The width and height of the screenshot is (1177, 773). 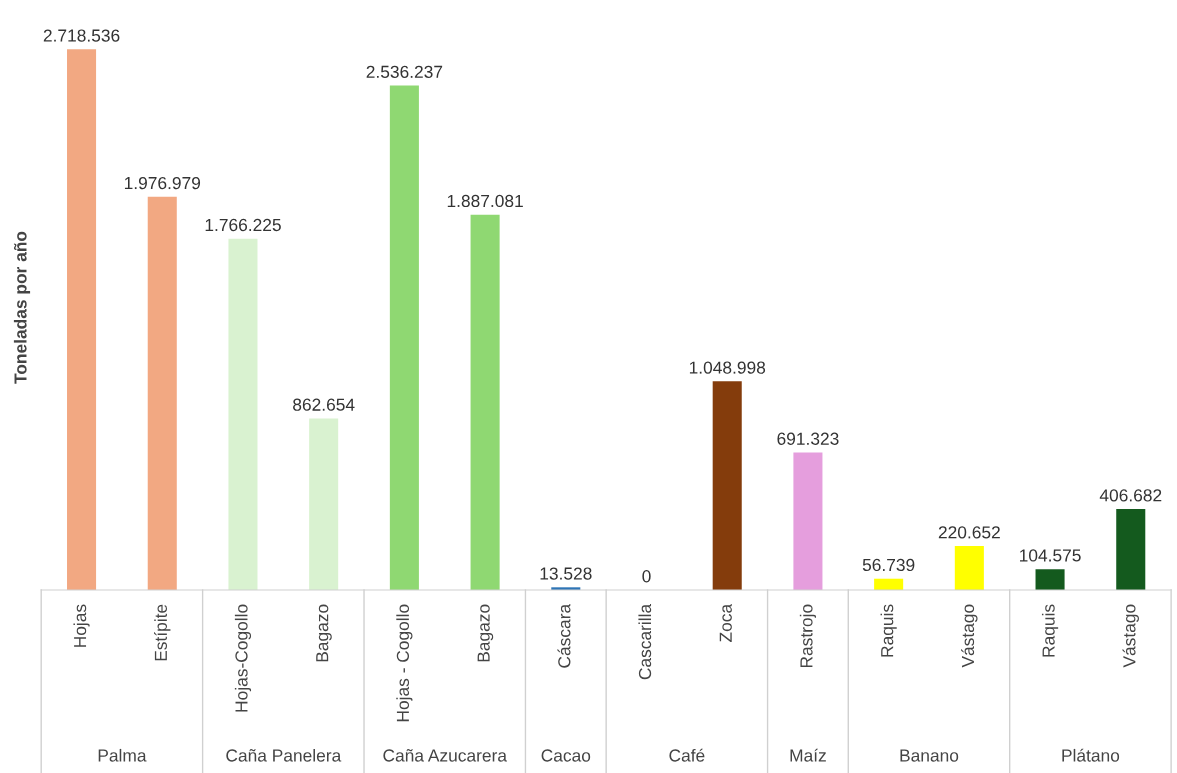 I want to click on text: Cacao, so click(x=566, y=755).